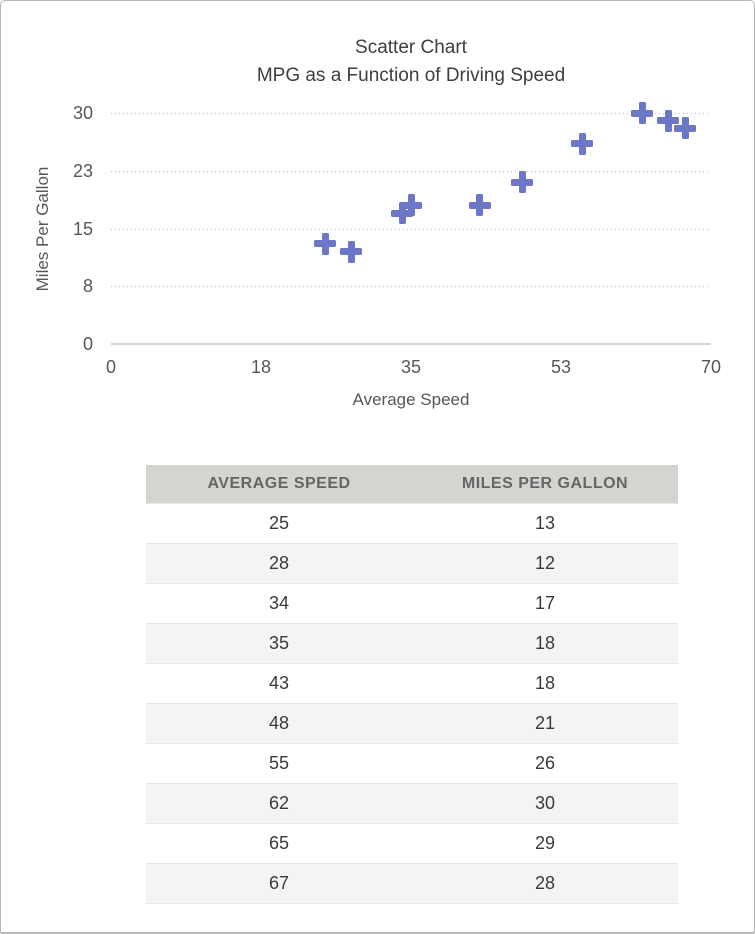 This screenshot has width=755, height=934. I want to click on table-cell-6-1: 26, so click(545, 762).